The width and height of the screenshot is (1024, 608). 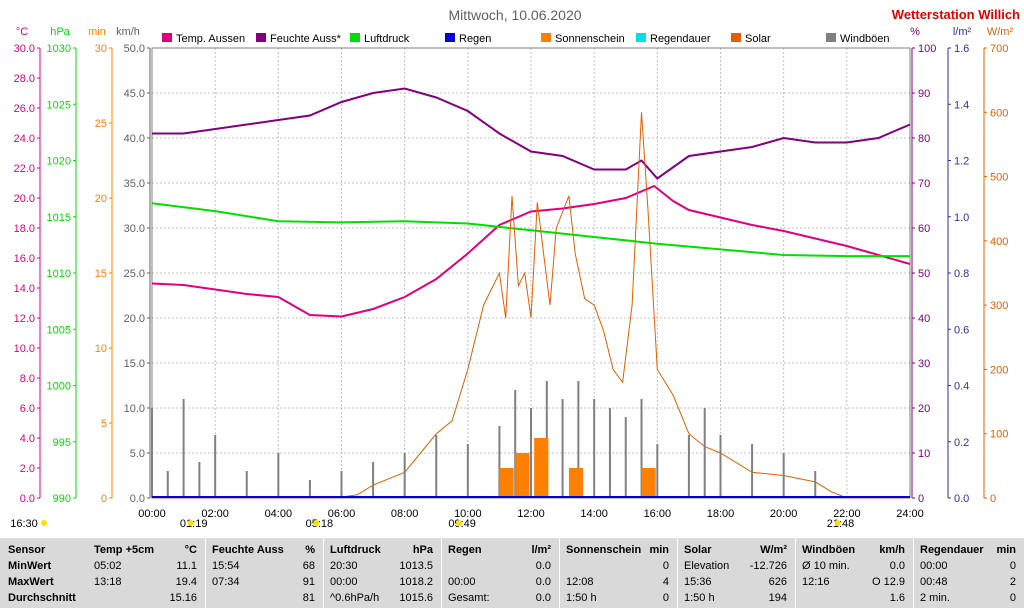 I want to click on axis-unit: l/m², so click(x=962, y=32).